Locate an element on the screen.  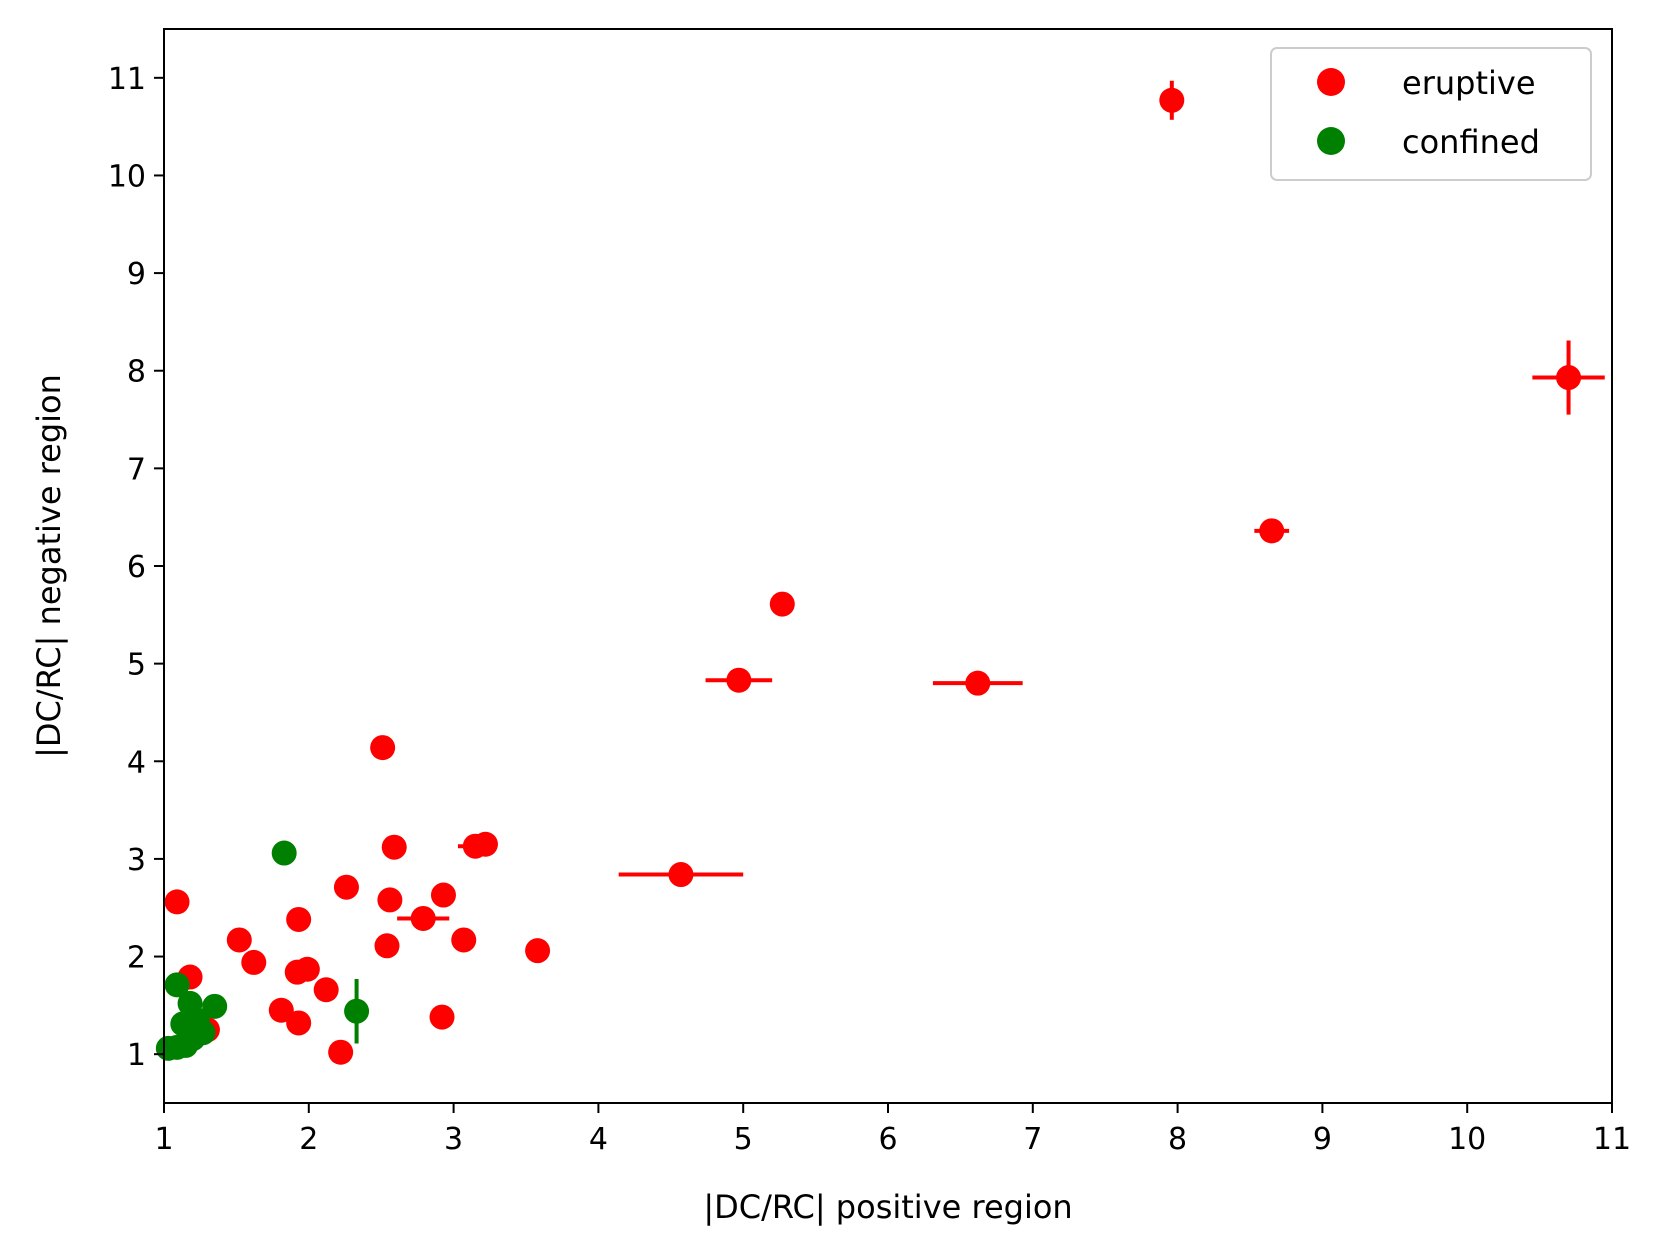
y-axis-label: |DC/RC| negative region is located at coordinates (49, 566).